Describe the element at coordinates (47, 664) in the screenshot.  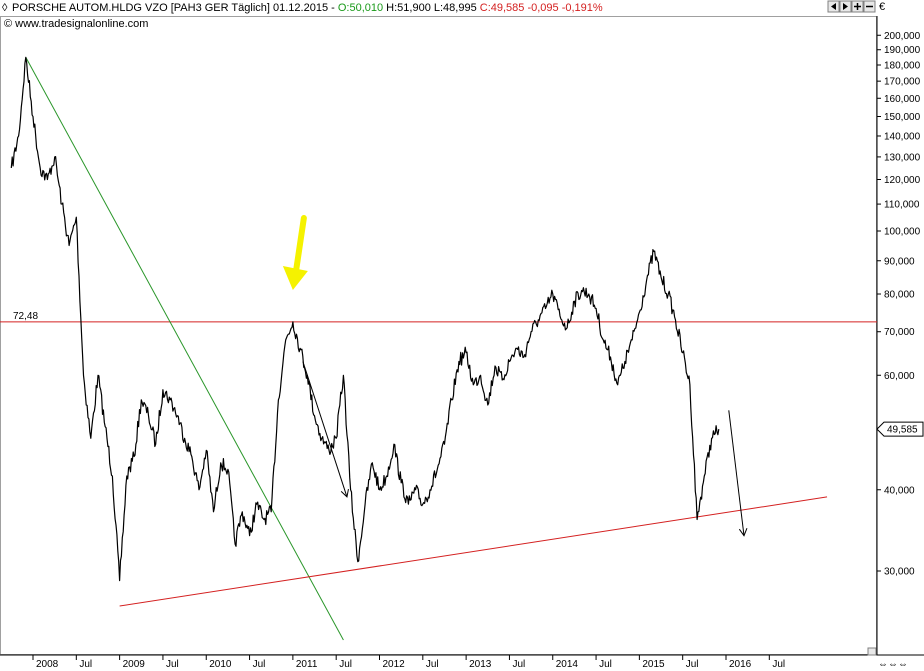
I see `x-tick-label: 2008` at that location.